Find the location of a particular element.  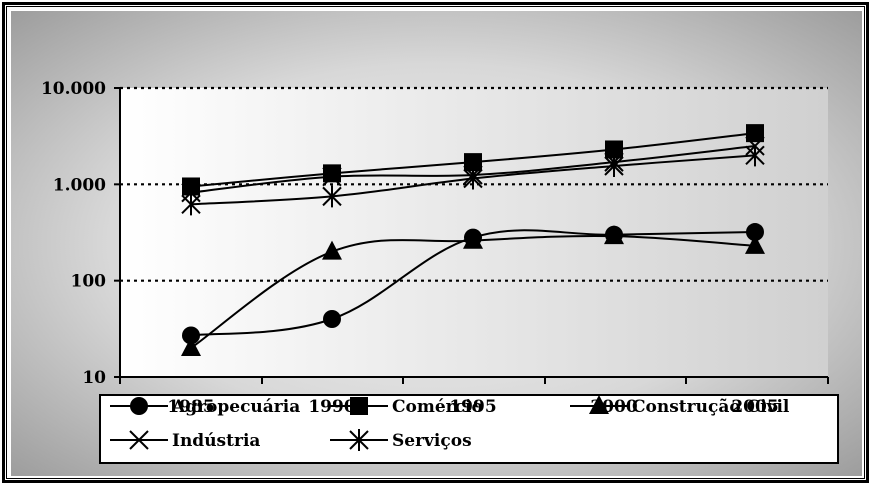

x-tick-label: 2005 is located at coordinates (754, 407).